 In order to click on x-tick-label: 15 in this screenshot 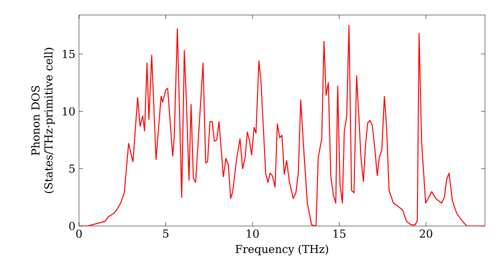, I will do `click(340, 234)`.